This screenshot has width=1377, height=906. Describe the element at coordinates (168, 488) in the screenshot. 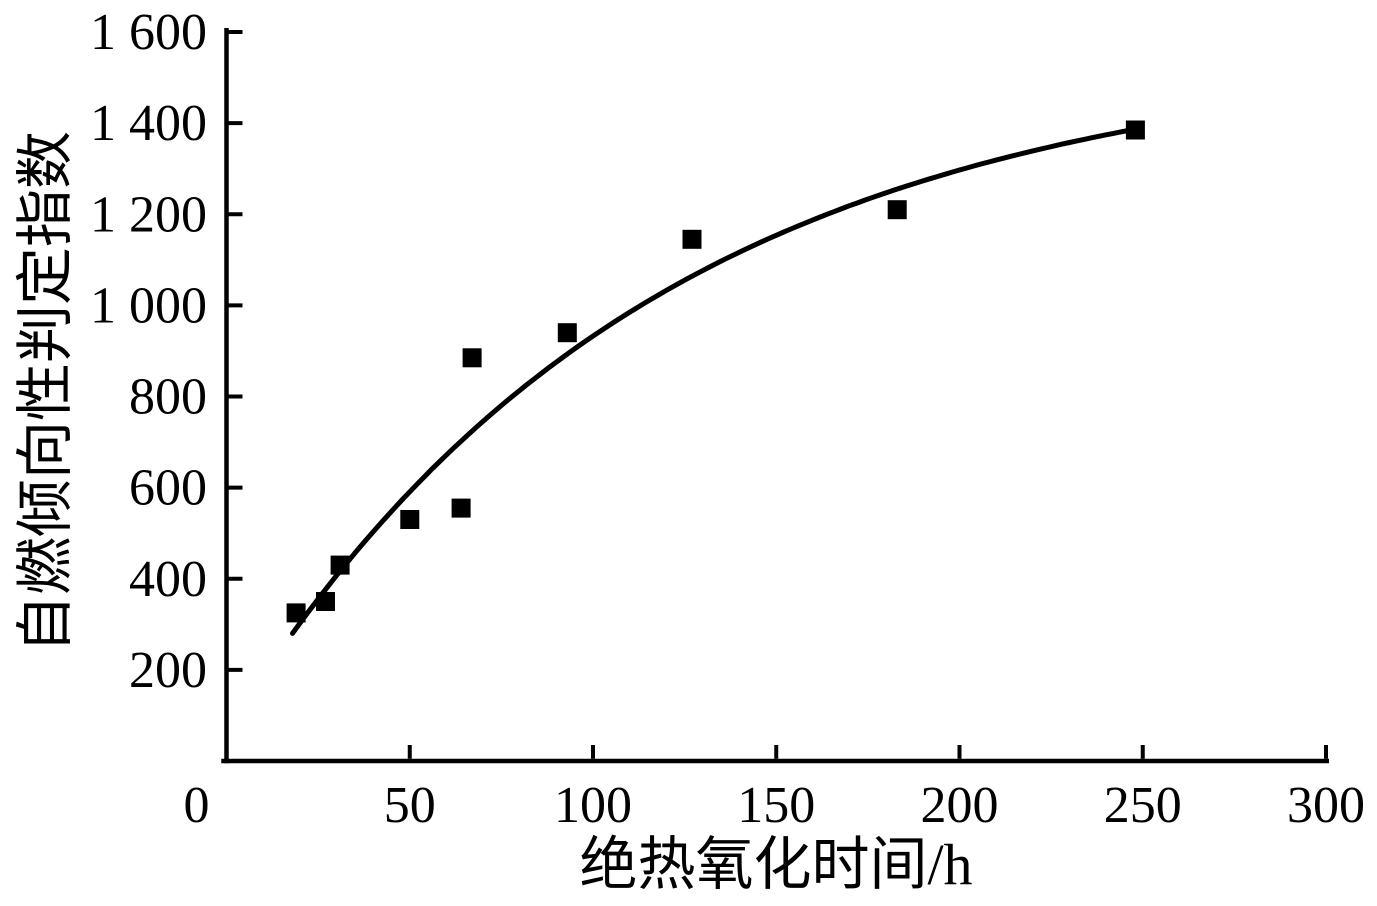

I see `y-tick-label: 600` at that location.